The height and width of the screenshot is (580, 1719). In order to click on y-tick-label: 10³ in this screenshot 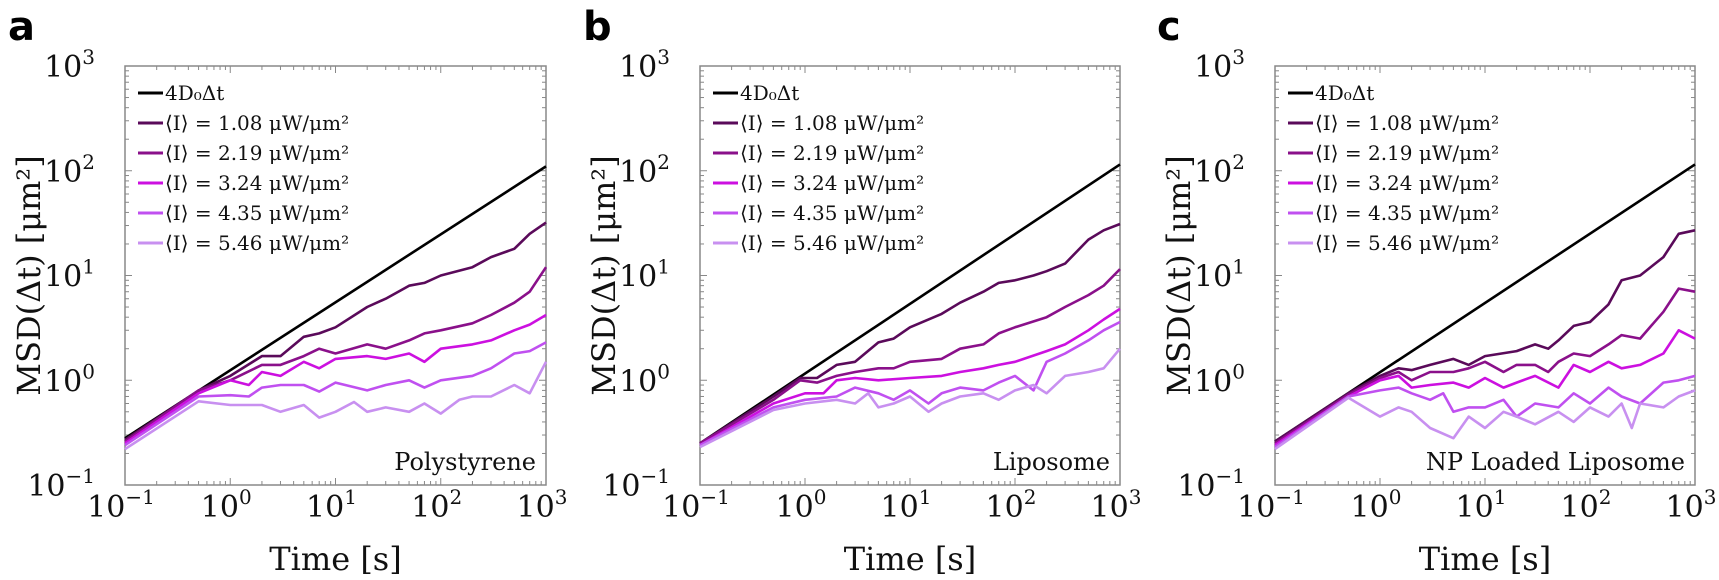, I will do `click(644, 65)`.